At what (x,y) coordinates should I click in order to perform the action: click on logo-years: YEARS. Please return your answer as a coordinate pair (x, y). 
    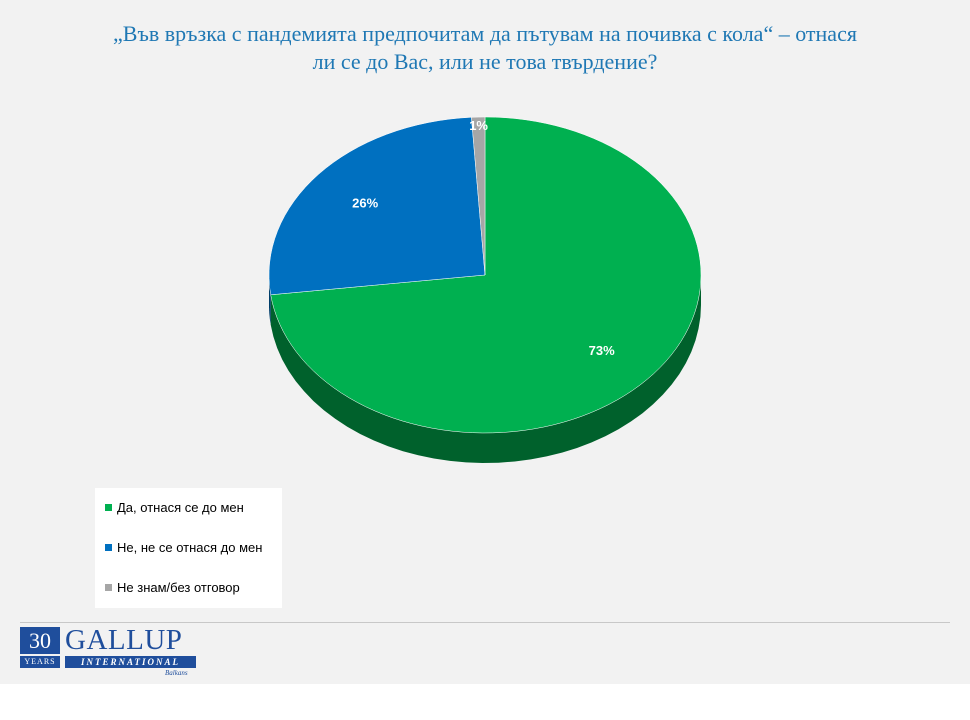
    Looking at the image, I should click on (40, 662).